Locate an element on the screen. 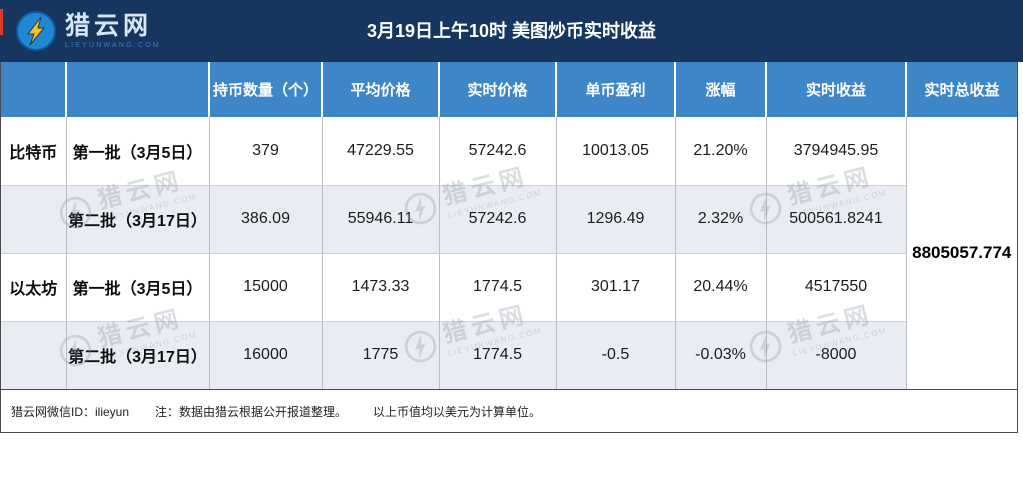 The height and width of the screenshot is (479, 1023). realtime-profit-value: 4517550 is located at coordinates (835, 286).